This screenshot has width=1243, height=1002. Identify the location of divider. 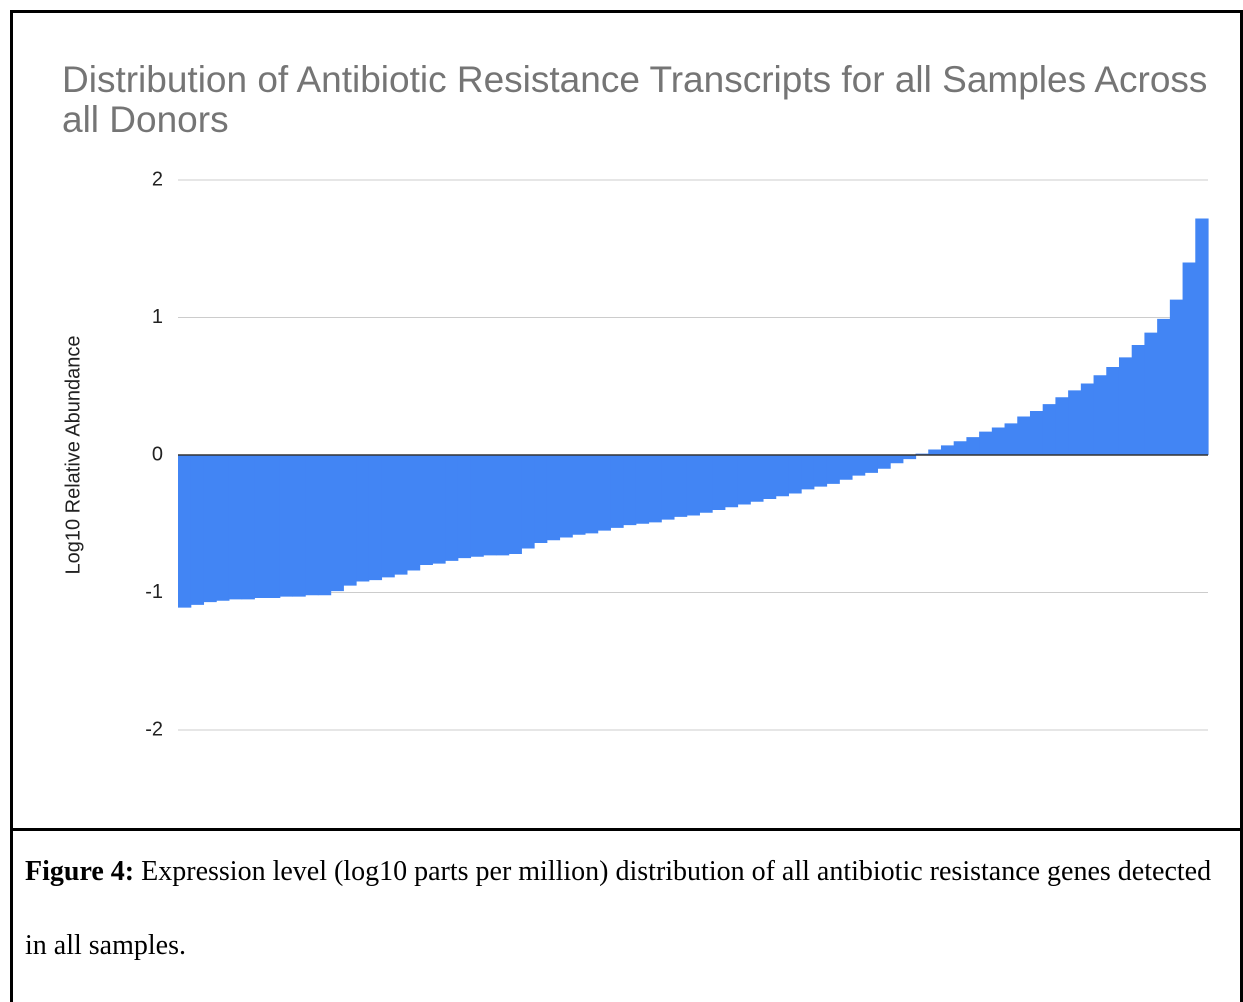
(626, 829).